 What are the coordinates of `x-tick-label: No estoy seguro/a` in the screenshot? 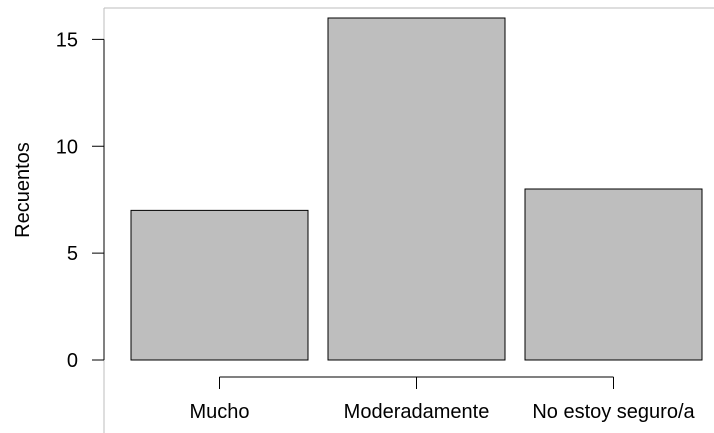 It's located at (613, 412).